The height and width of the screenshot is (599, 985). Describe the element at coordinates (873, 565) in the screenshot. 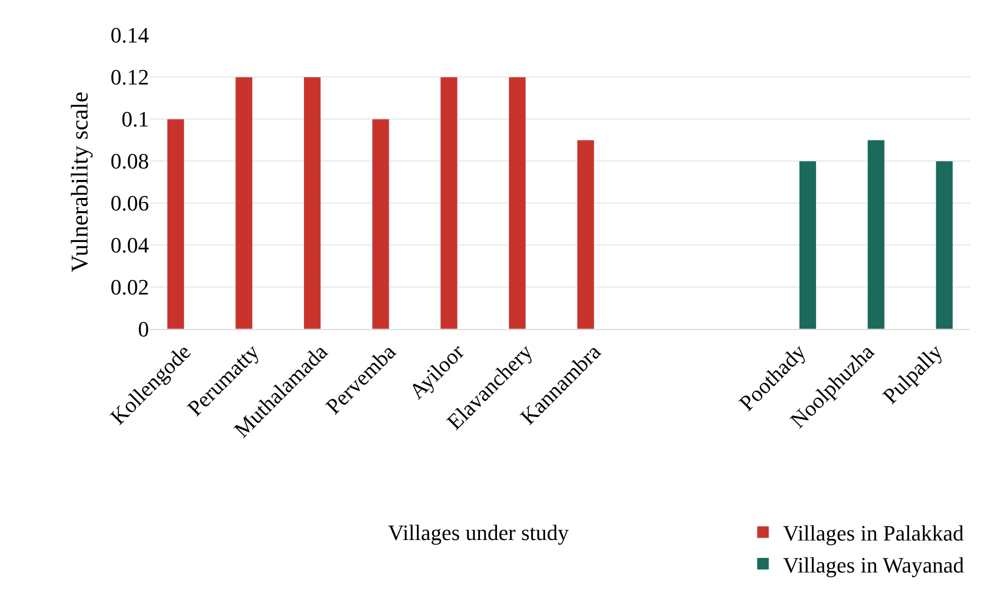

I see `legend-label: Villages in Wayanad` at that location.